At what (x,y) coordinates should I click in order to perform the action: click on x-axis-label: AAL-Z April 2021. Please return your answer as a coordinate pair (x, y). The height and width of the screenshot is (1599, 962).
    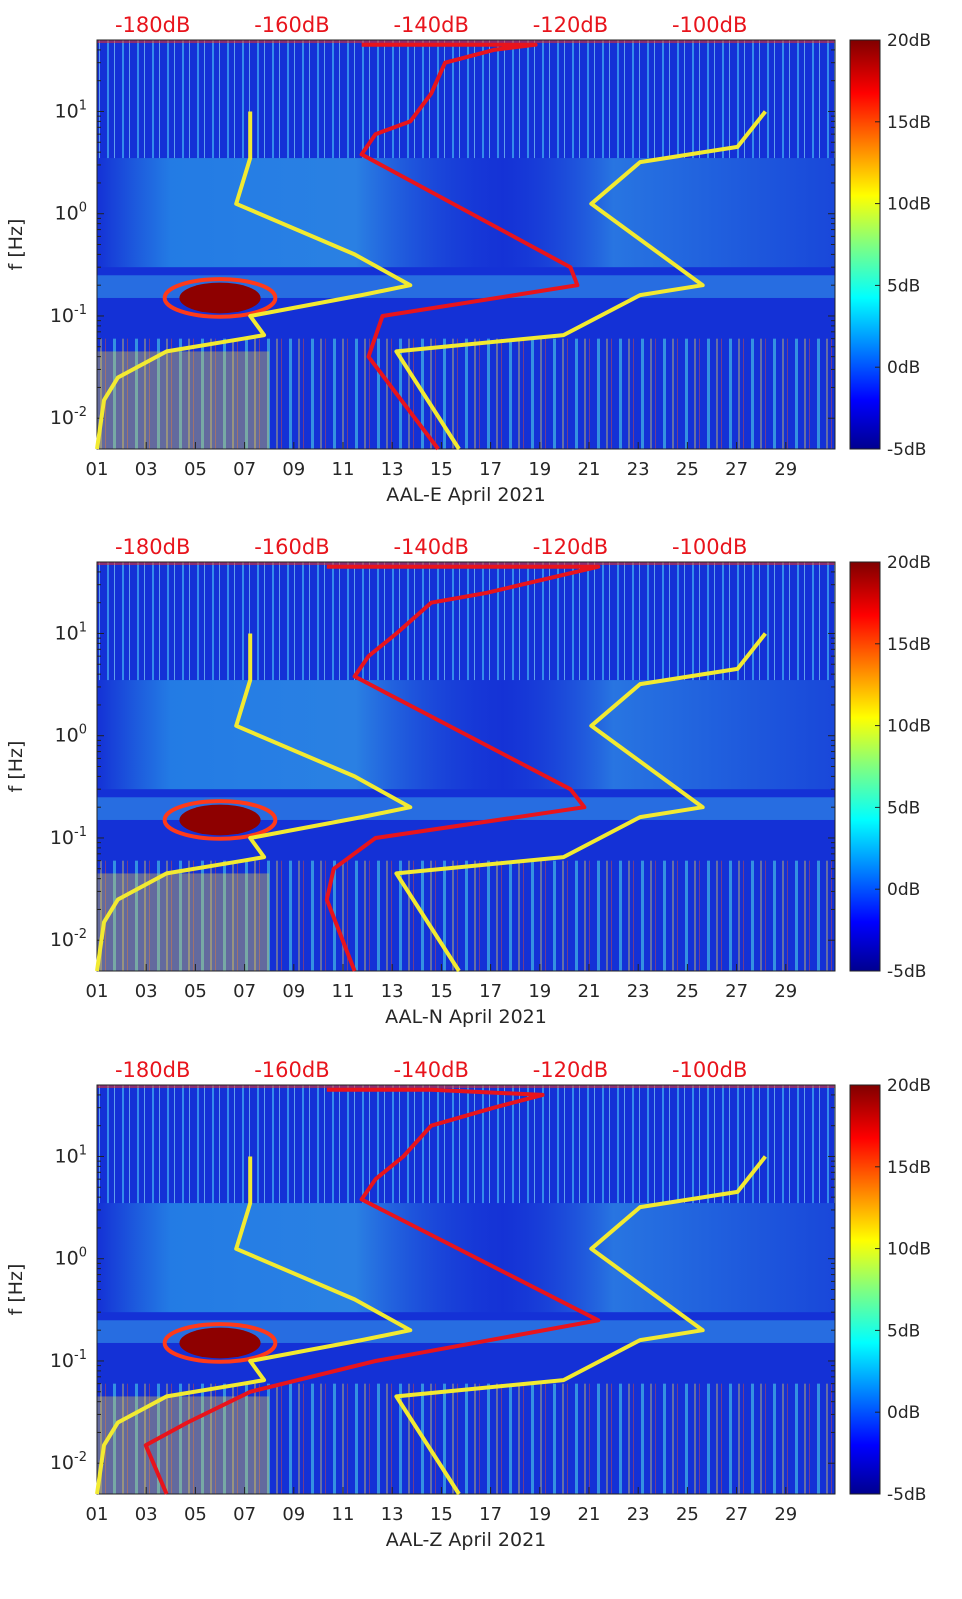
    Looking at the image, I should click on (466, 1540).